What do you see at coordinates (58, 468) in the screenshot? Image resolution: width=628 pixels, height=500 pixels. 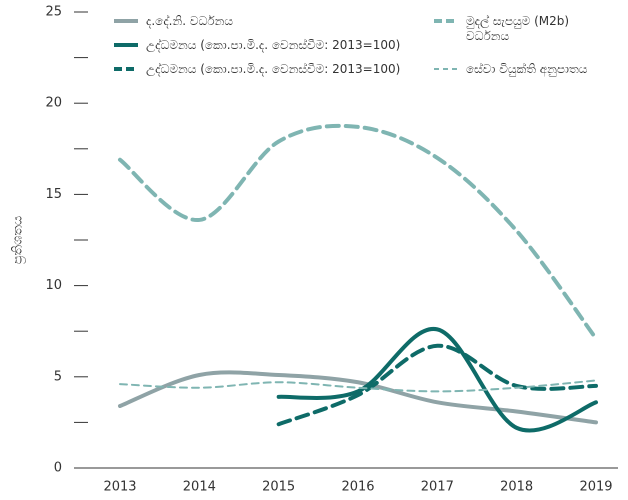 I see `y-tick-label: 0` at bounding box center [58, 468].